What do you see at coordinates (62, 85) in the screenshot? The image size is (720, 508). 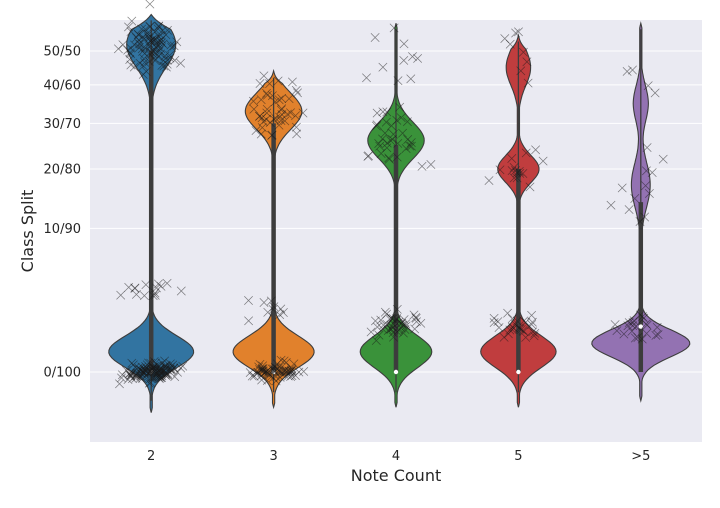 I see `y-tick-label: 40/60` at bounding box center [62, 85].